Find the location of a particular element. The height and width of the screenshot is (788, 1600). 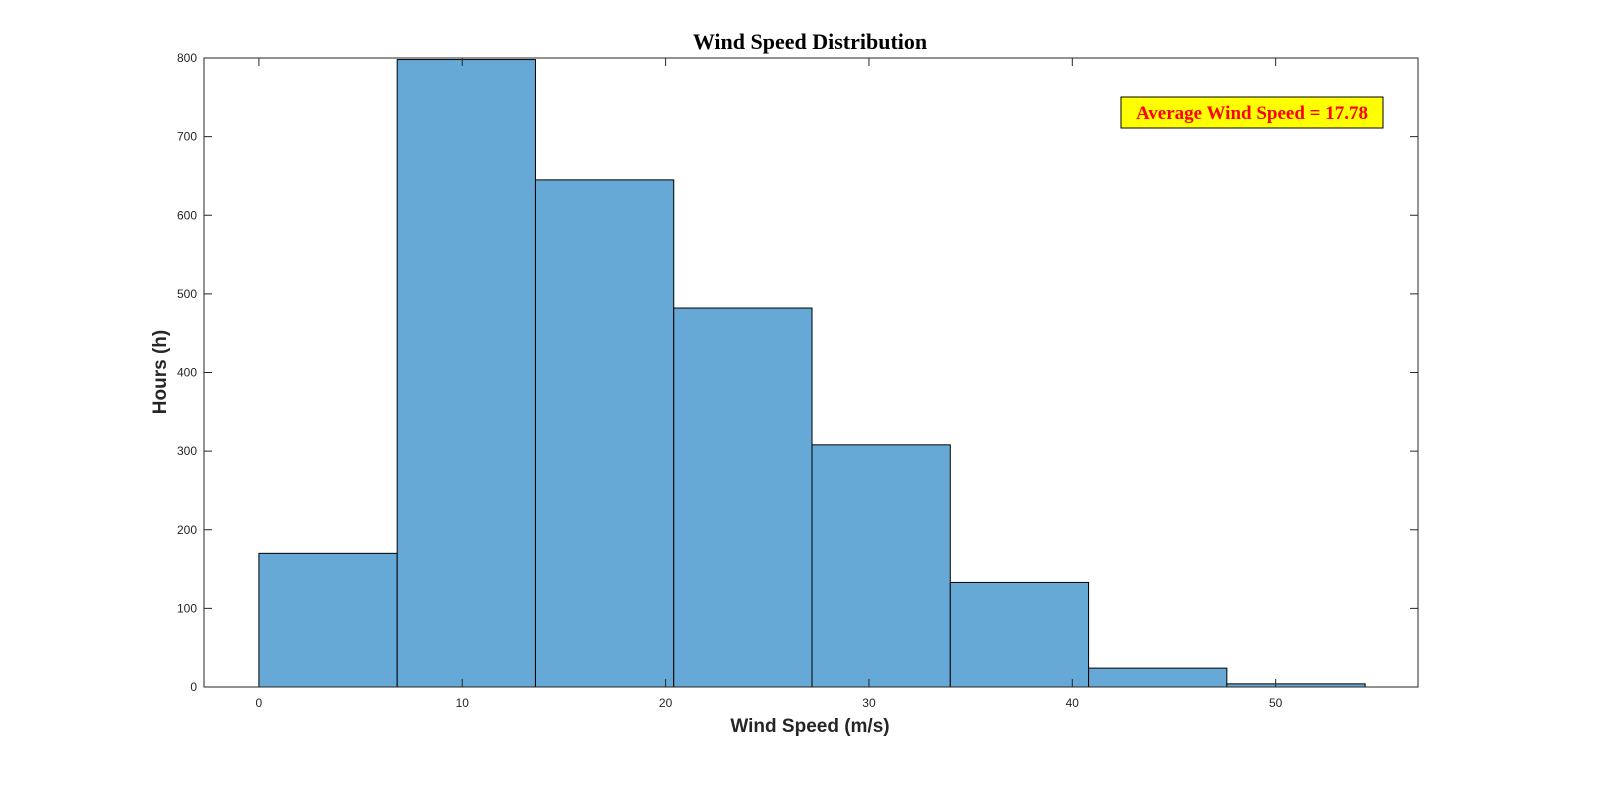

x-tick-label: 30 is located at coordinates (869, 703).